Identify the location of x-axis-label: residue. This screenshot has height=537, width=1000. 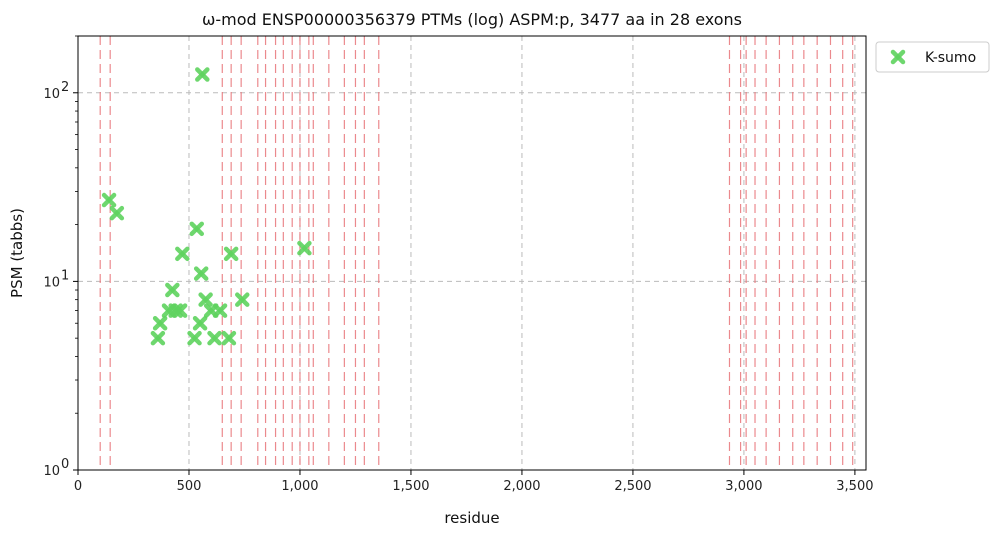
(471, 518).